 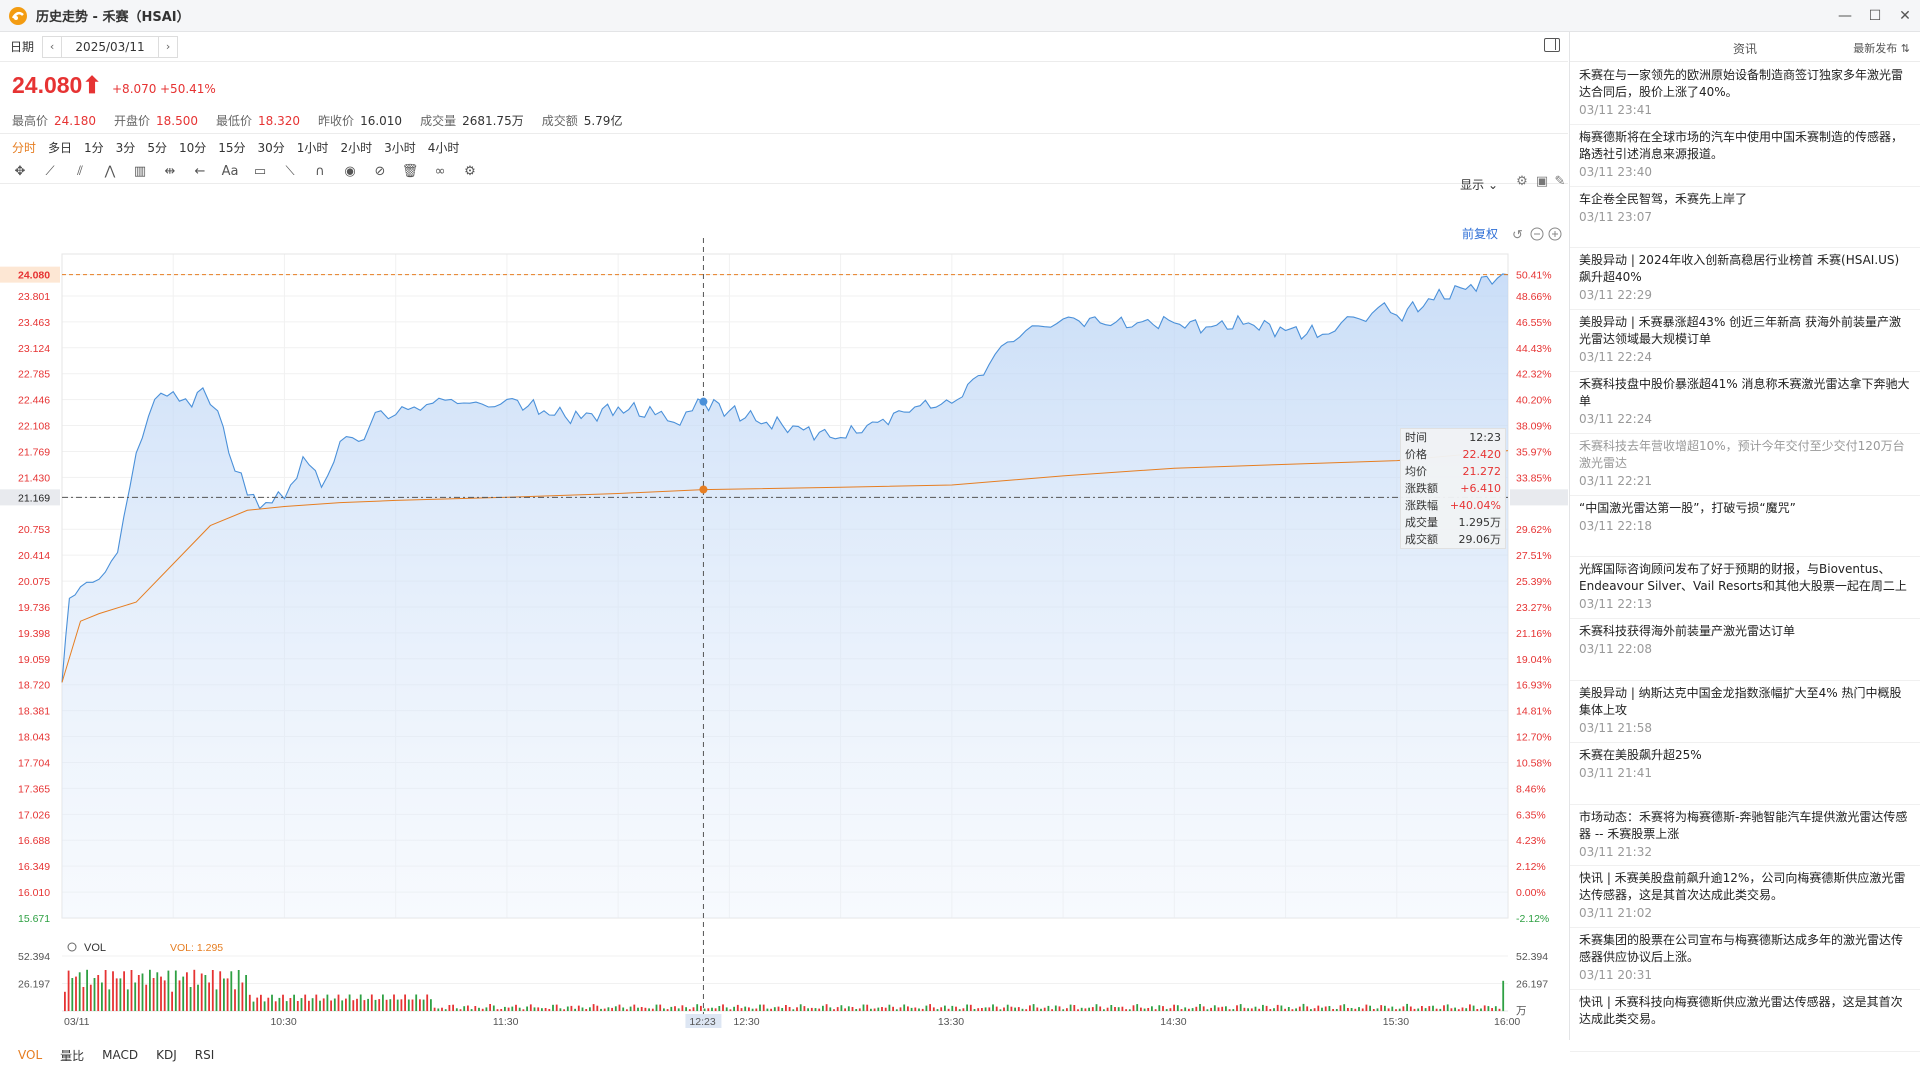 I want to click on range-tool-icon: ⇹, so click(x=170, y=171).